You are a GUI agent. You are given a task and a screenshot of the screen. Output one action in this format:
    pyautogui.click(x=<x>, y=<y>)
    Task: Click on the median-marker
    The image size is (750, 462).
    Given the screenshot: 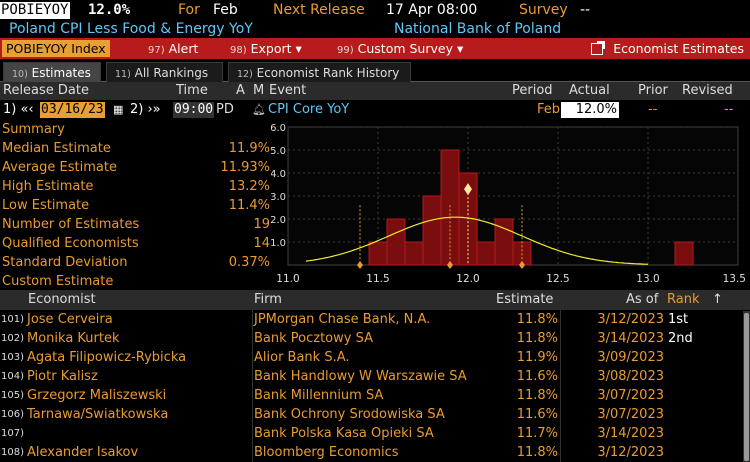 What is the action you would take?
    pyautogui.click(x=450, y=265)
    